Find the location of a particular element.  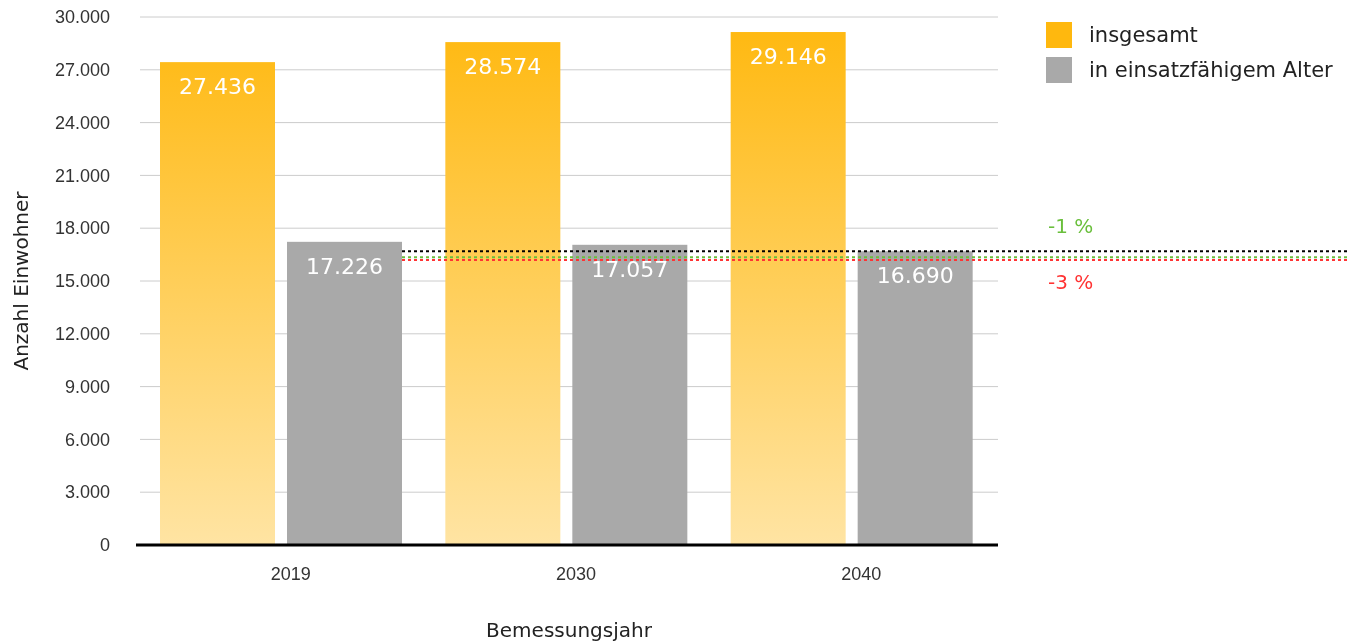

y-tick-label: 24.000 is located at coordinates (82, 122).